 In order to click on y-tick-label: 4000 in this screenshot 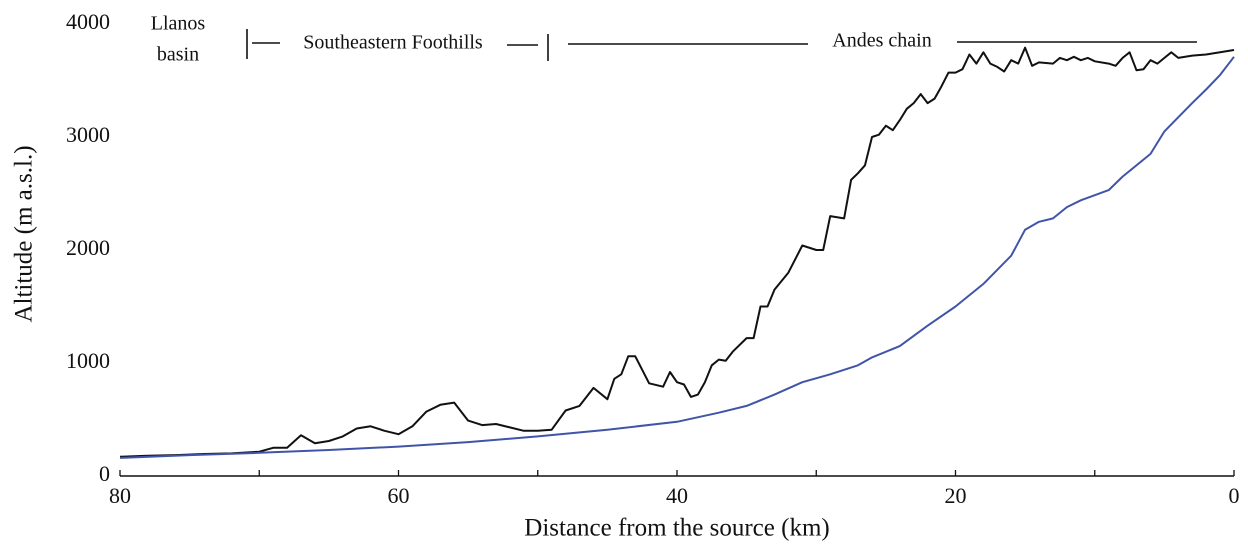, I will do `click(88, 21)`.